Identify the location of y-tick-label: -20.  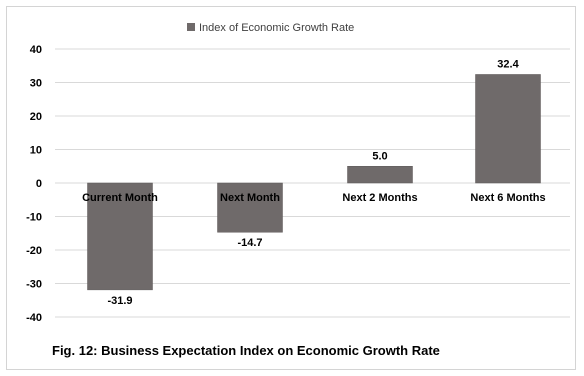
(34, 251).